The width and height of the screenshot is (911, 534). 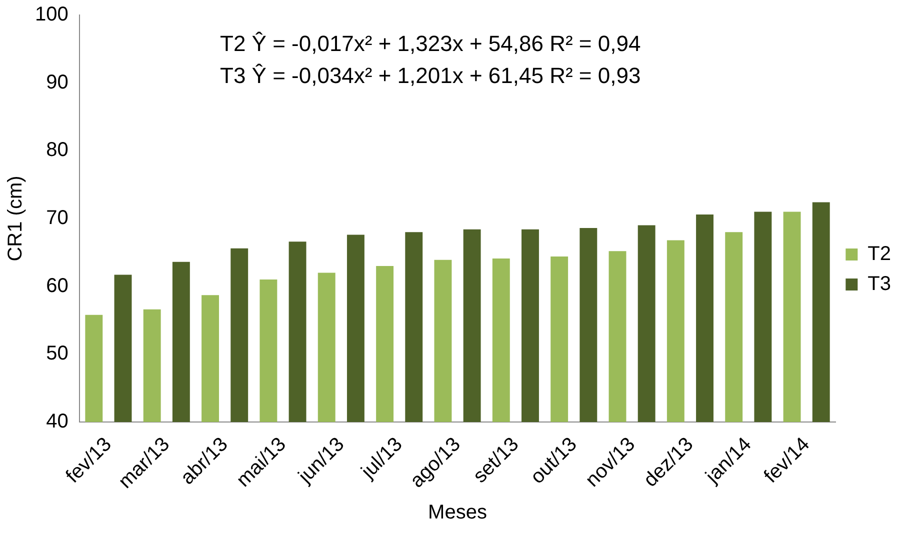 What do you see at coordinates (430, 44) in the screenshot?
I see `annotation: T2 Ŷ = -0,017x² + 1,323x + 54,86 R² = 0,94` at bounding box center [430, 44].